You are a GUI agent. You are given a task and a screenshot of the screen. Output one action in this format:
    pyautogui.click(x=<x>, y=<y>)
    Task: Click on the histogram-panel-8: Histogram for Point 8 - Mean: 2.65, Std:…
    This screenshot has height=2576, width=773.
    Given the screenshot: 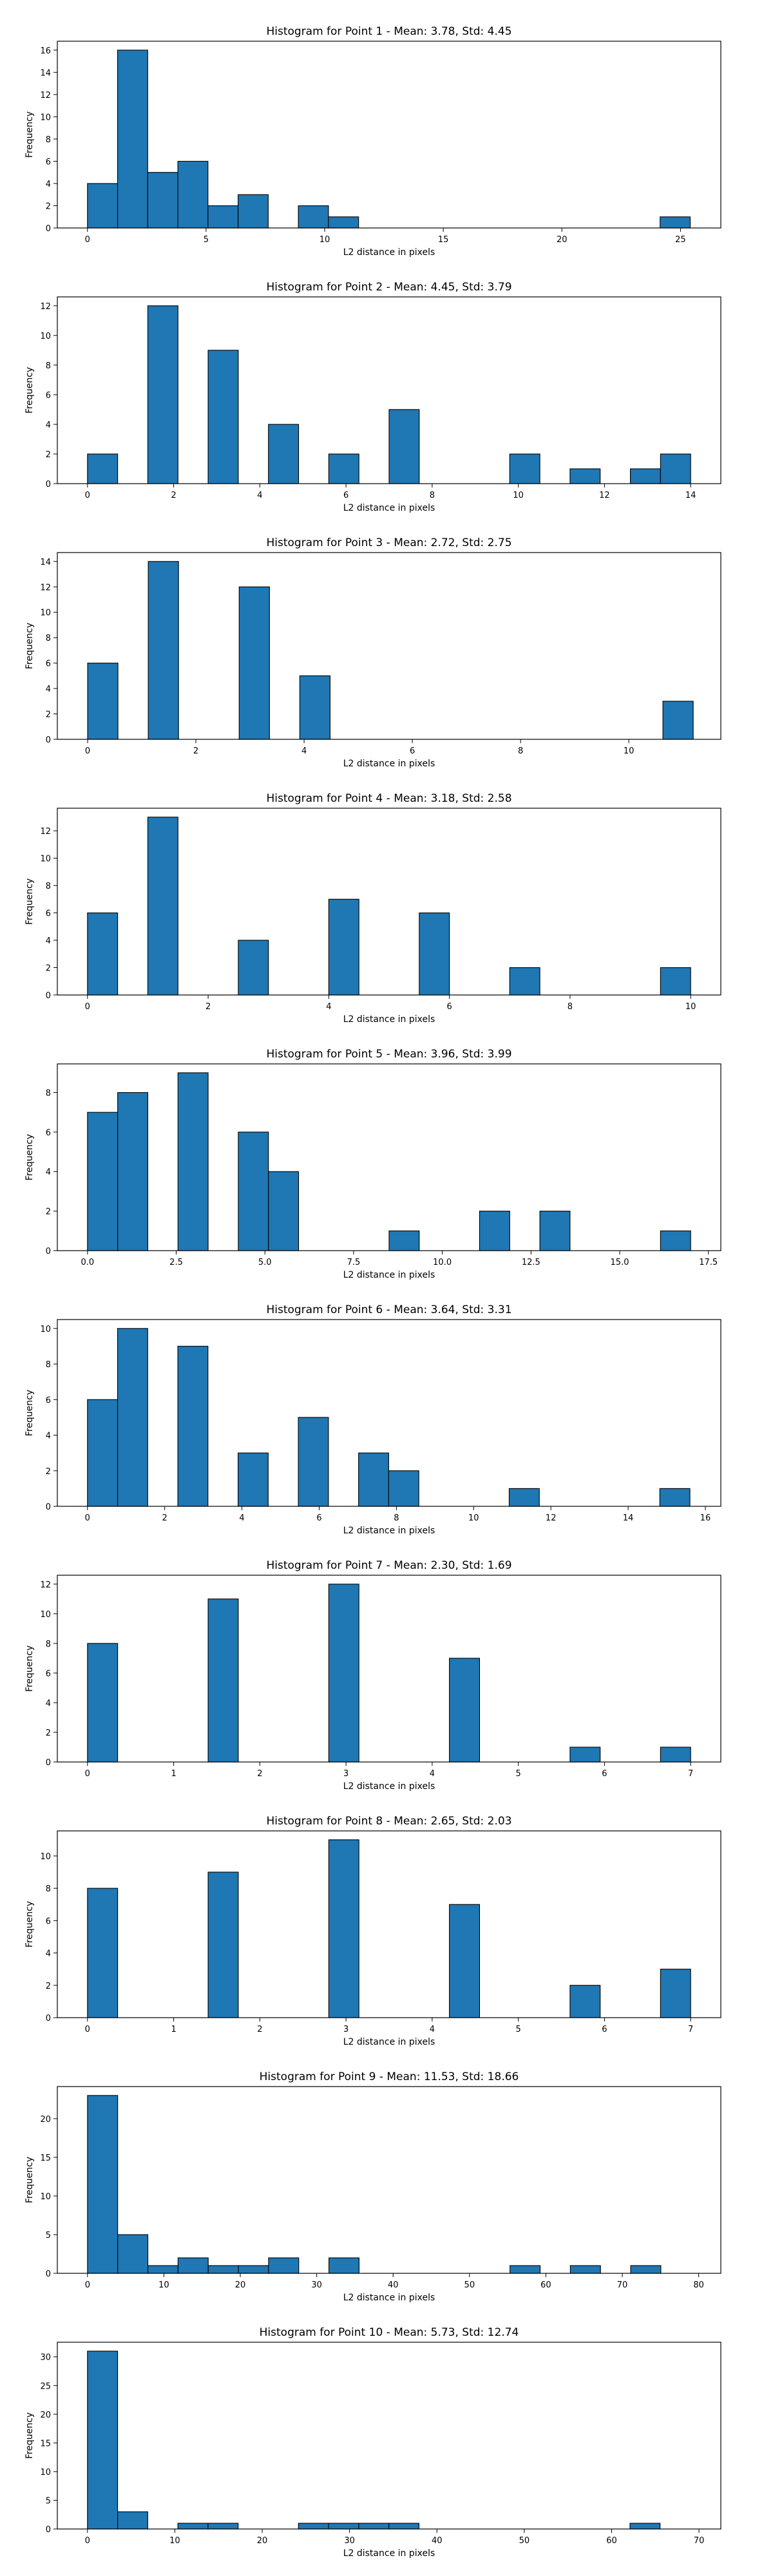 What is the action you would take?
    pyautogui.click(x=372, y=1931)
    